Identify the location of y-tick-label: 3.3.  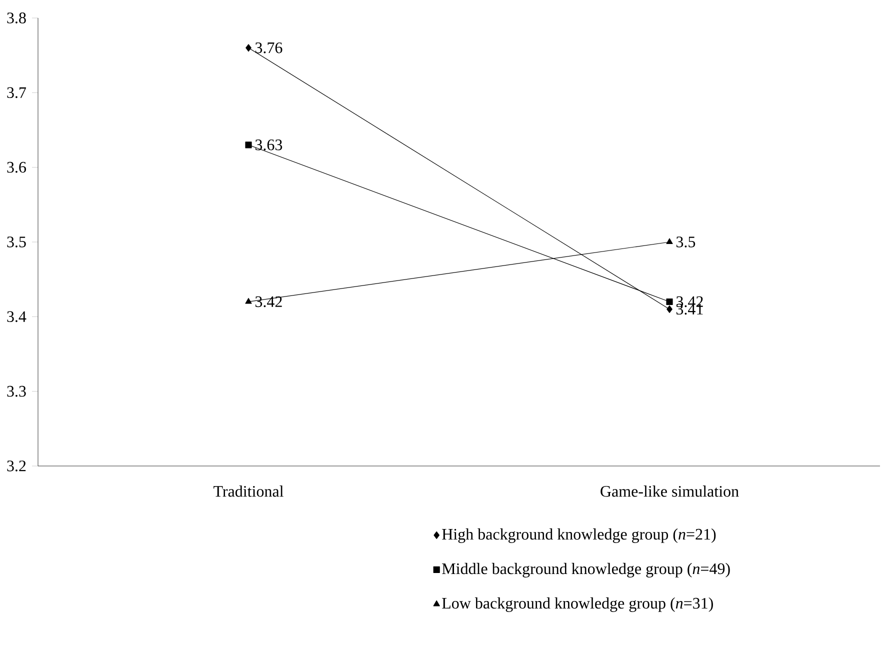
(16, 391).